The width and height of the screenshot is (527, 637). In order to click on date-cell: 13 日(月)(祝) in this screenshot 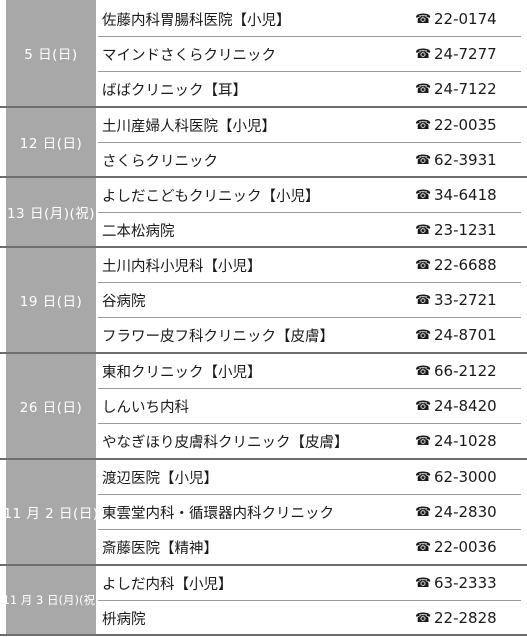, I will do `click(51, 212)`.